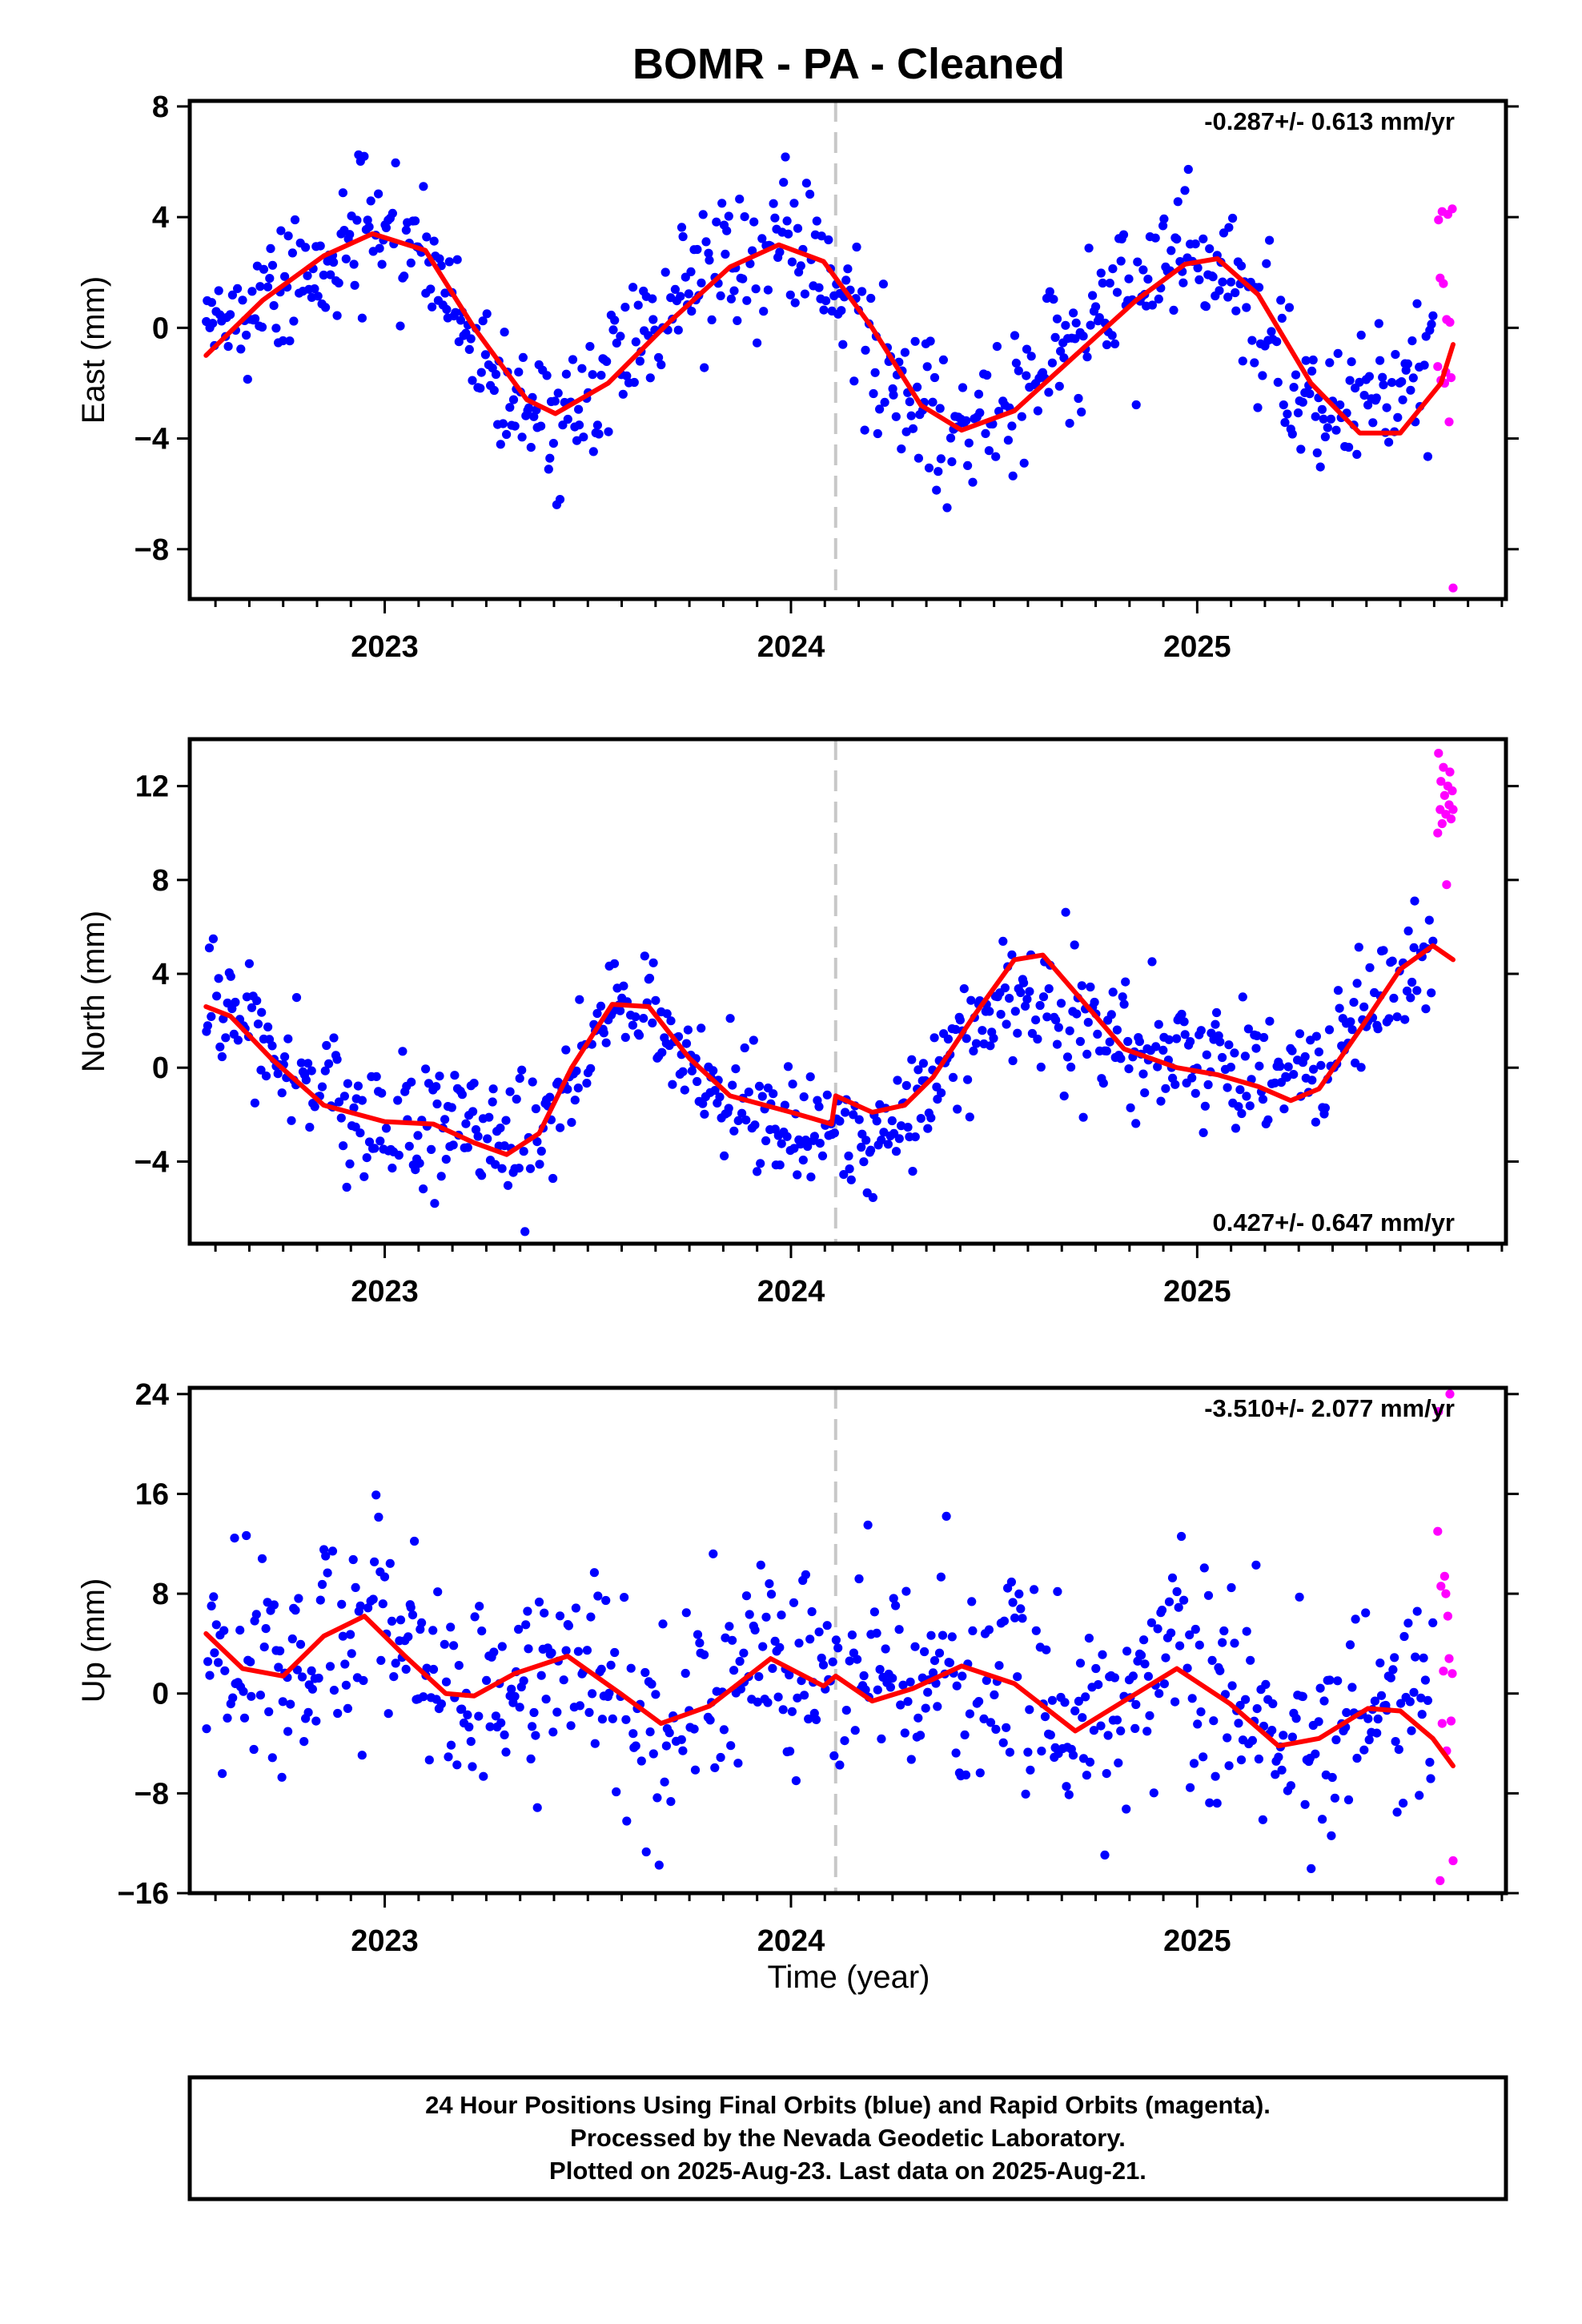  What do you see at coordinates (161, 974) in the screenshot?
I see `y-tick-label: 4` at bounding box center [161, 974].